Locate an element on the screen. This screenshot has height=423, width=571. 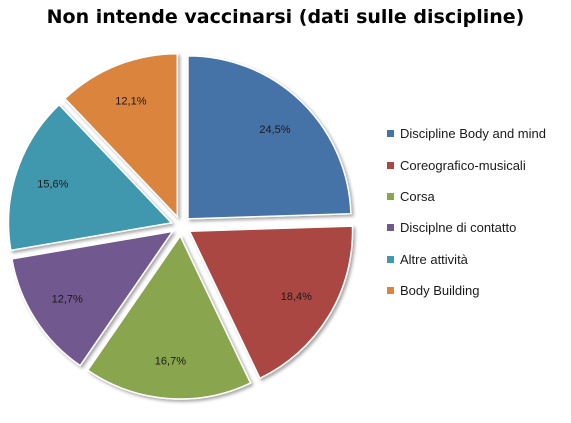
data-label-altre-attivita: 15,6% is located at coordinates (52, 184).